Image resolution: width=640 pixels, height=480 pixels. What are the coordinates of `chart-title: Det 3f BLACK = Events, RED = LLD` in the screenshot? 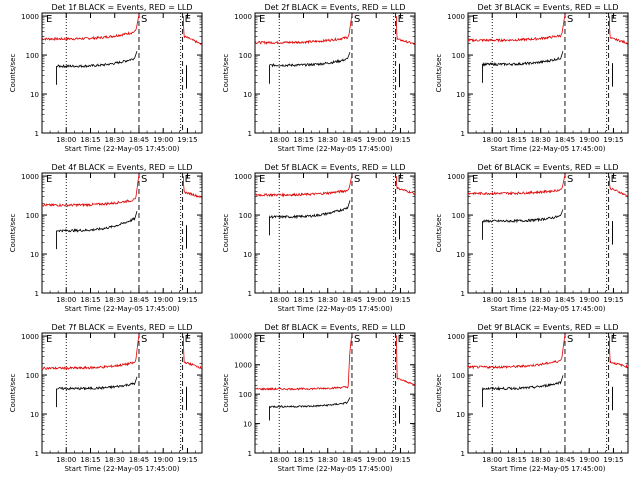 It's located at (547, 7).